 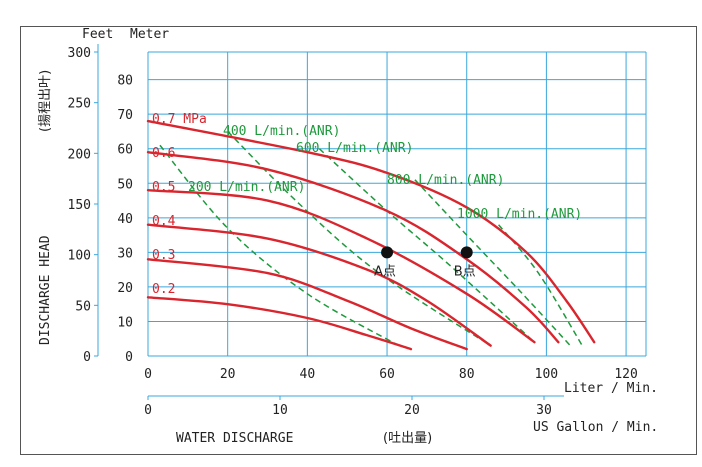 What do you see at coordinates (234, 438) in the screenshot?
I see `x-axis-title: WATER DISCHARGE` at bounding box center [234, 438].